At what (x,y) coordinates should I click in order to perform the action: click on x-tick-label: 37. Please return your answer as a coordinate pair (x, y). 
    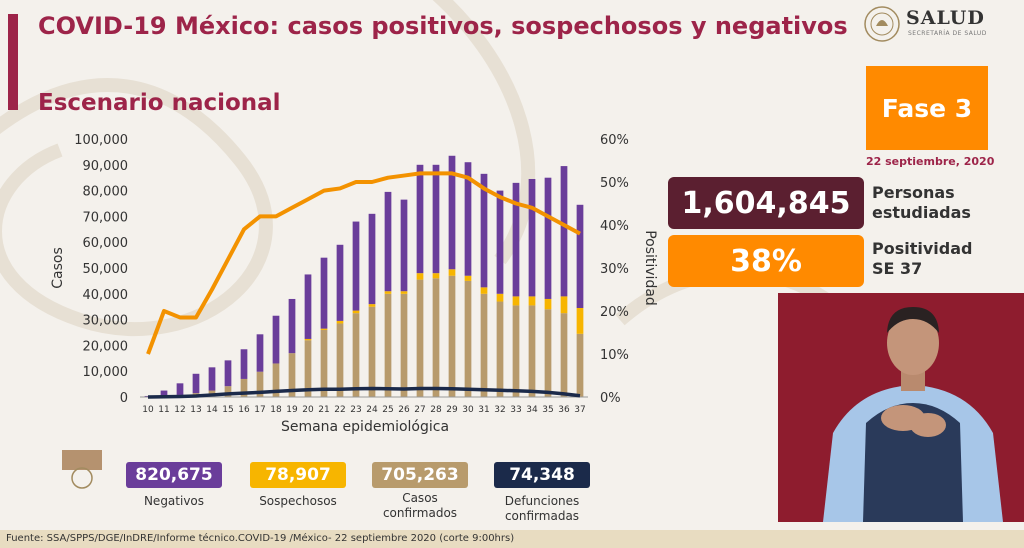
    Looking at the image, I should click on (579, 410).